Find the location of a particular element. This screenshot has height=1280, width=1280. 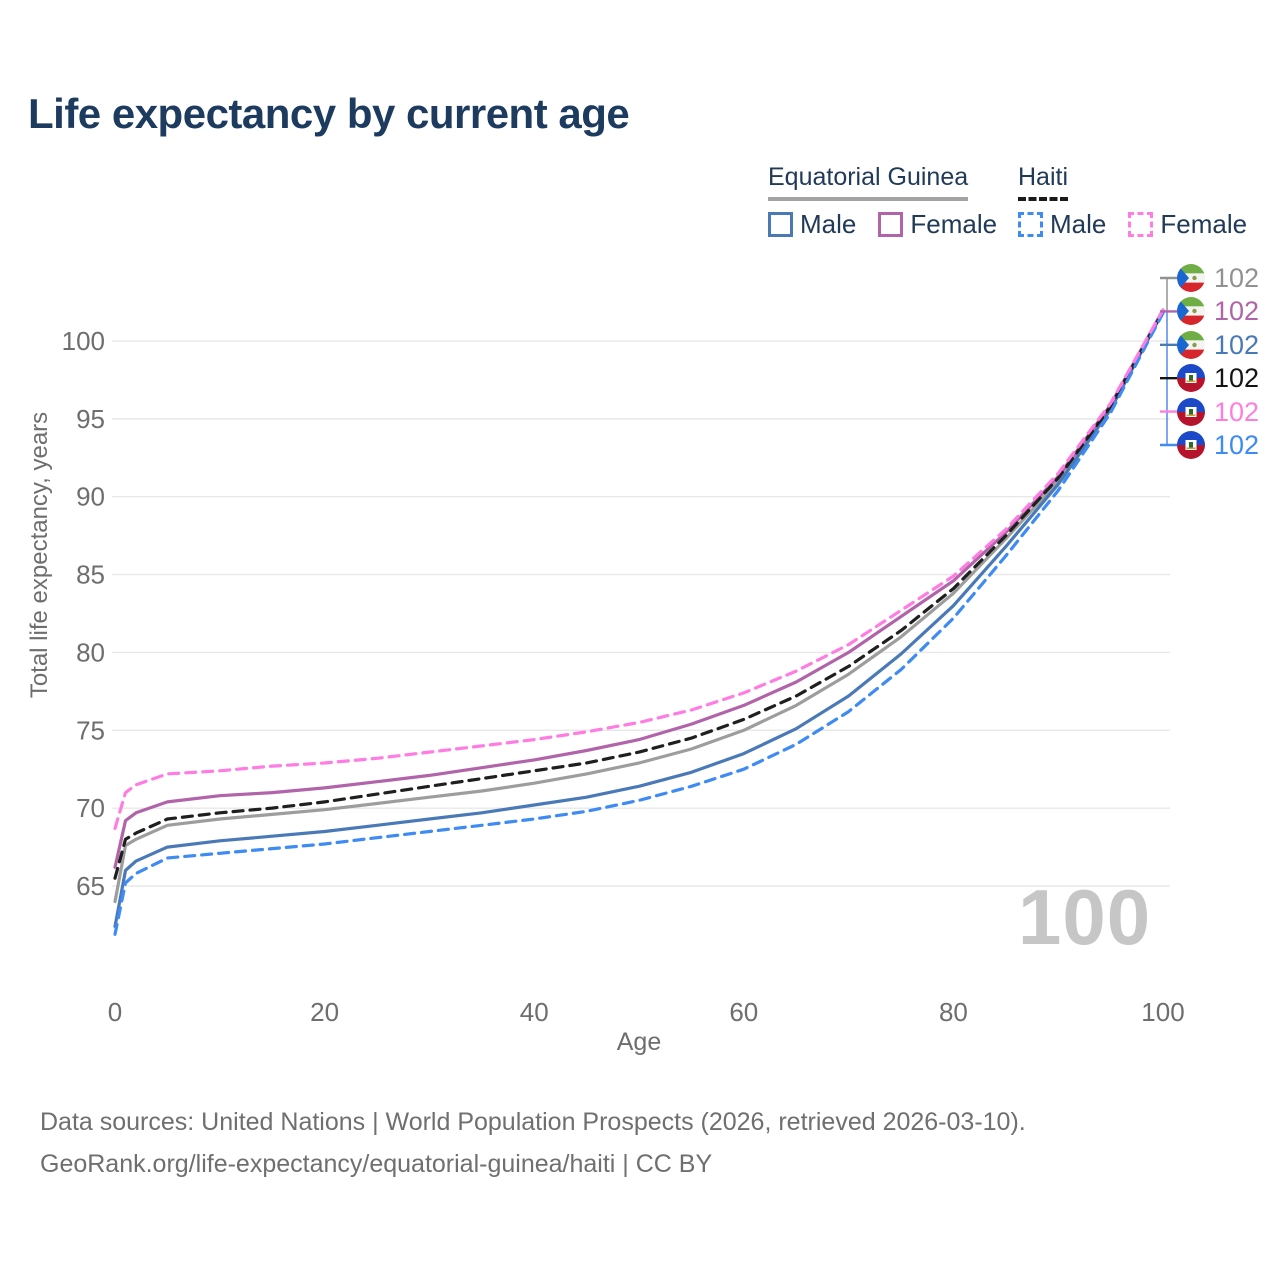

y-tick-label: 90 is located at coordinates (90, 497).